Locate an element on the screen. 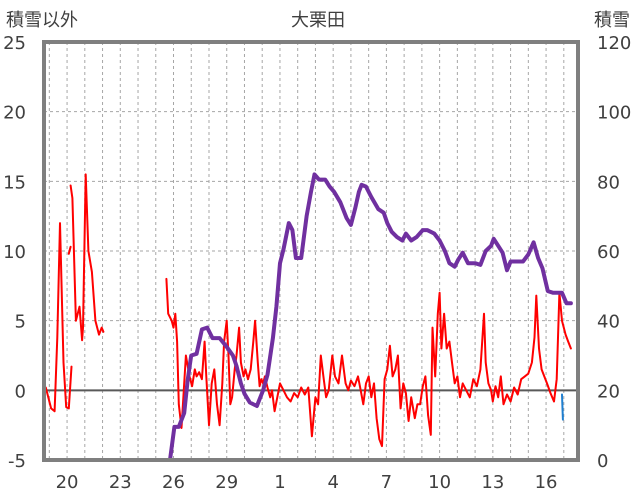 The image size is (636, 501). x-tick-label: 4 is located at coordinates (332, 482).